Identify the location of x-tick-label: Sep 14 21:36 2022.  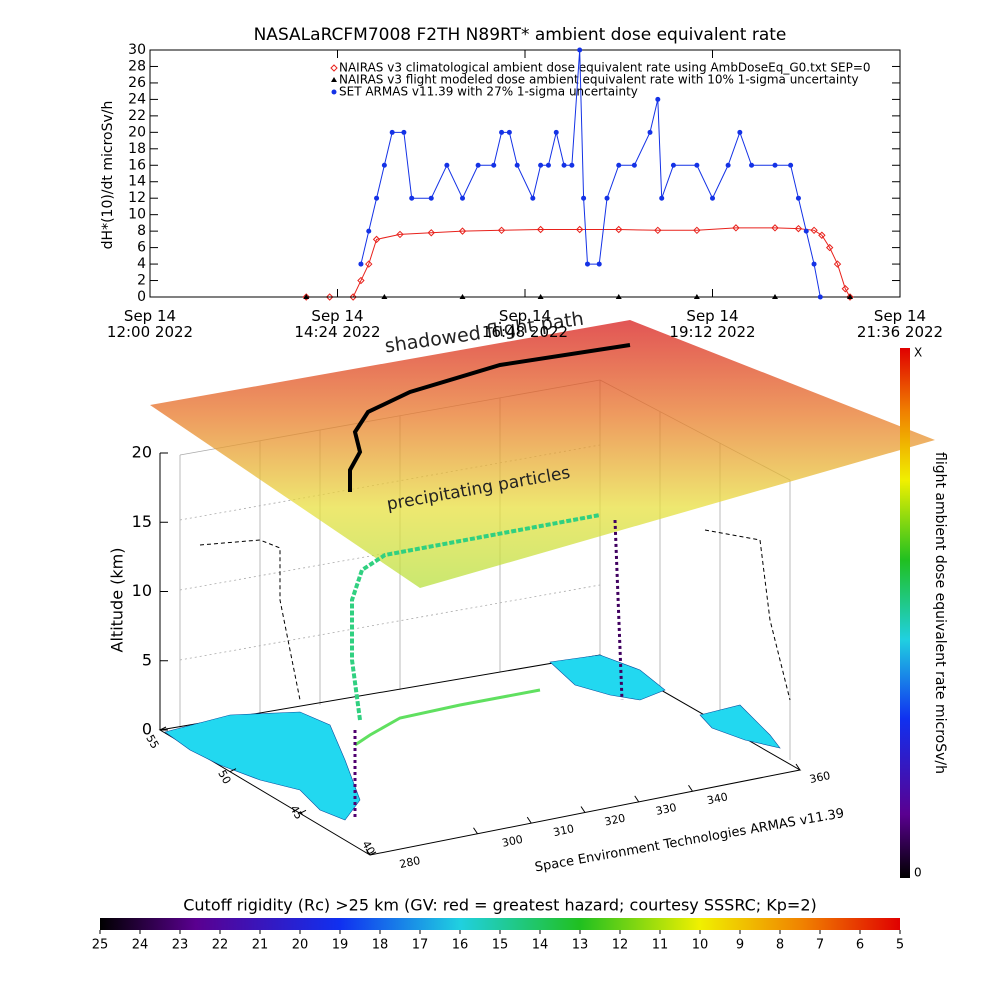
(900, 324).